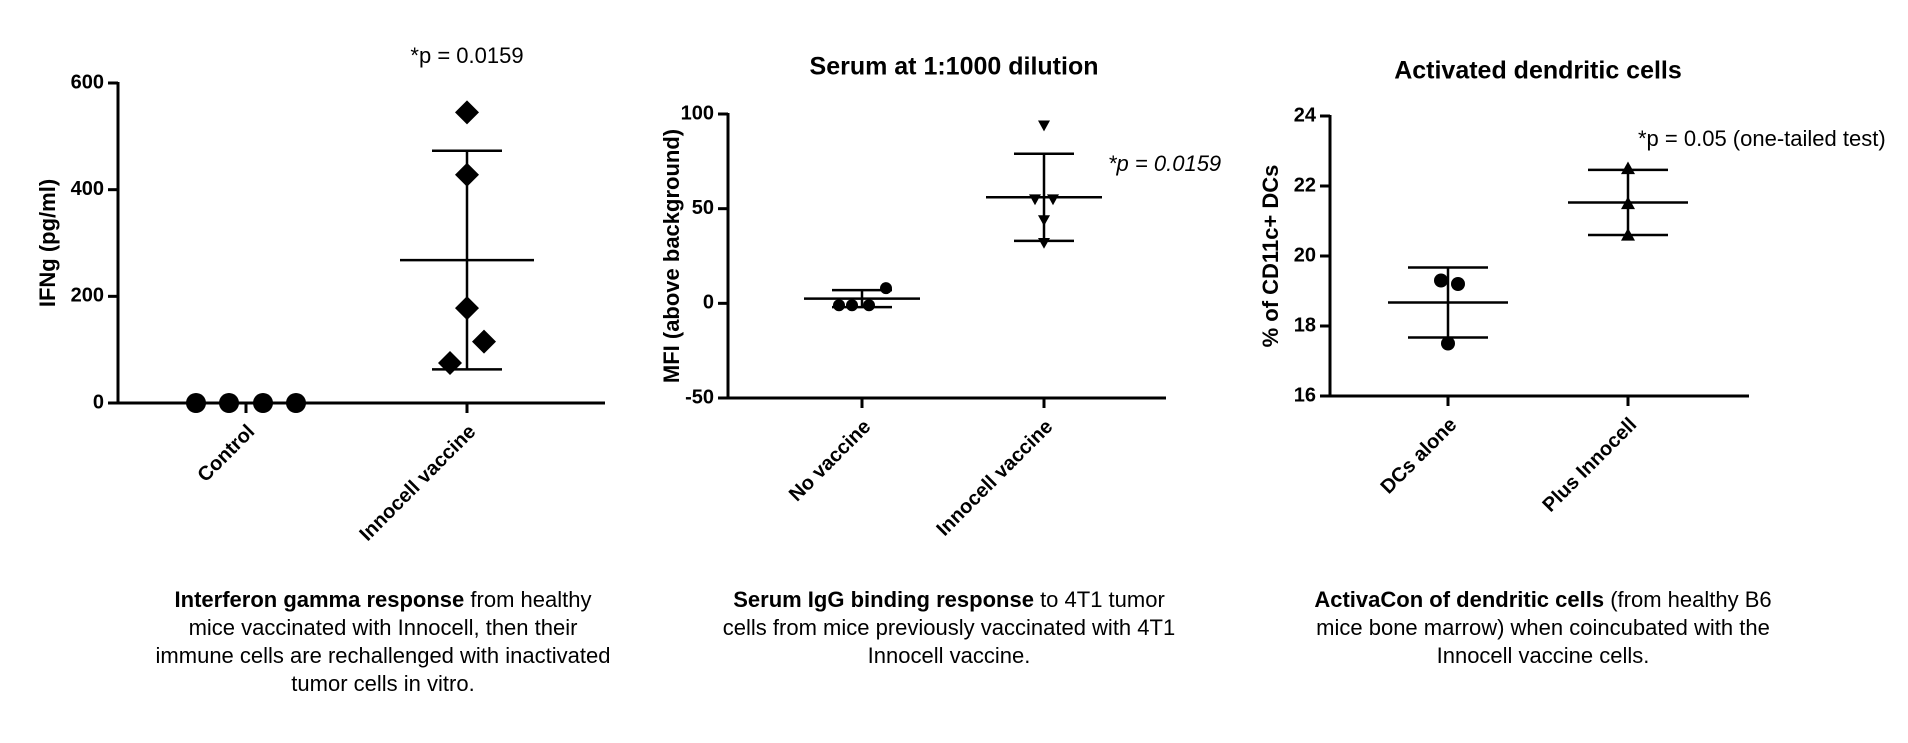 The image size is (1908, 743). I want to click on y-tick-label: 20, so click(1305, 255).